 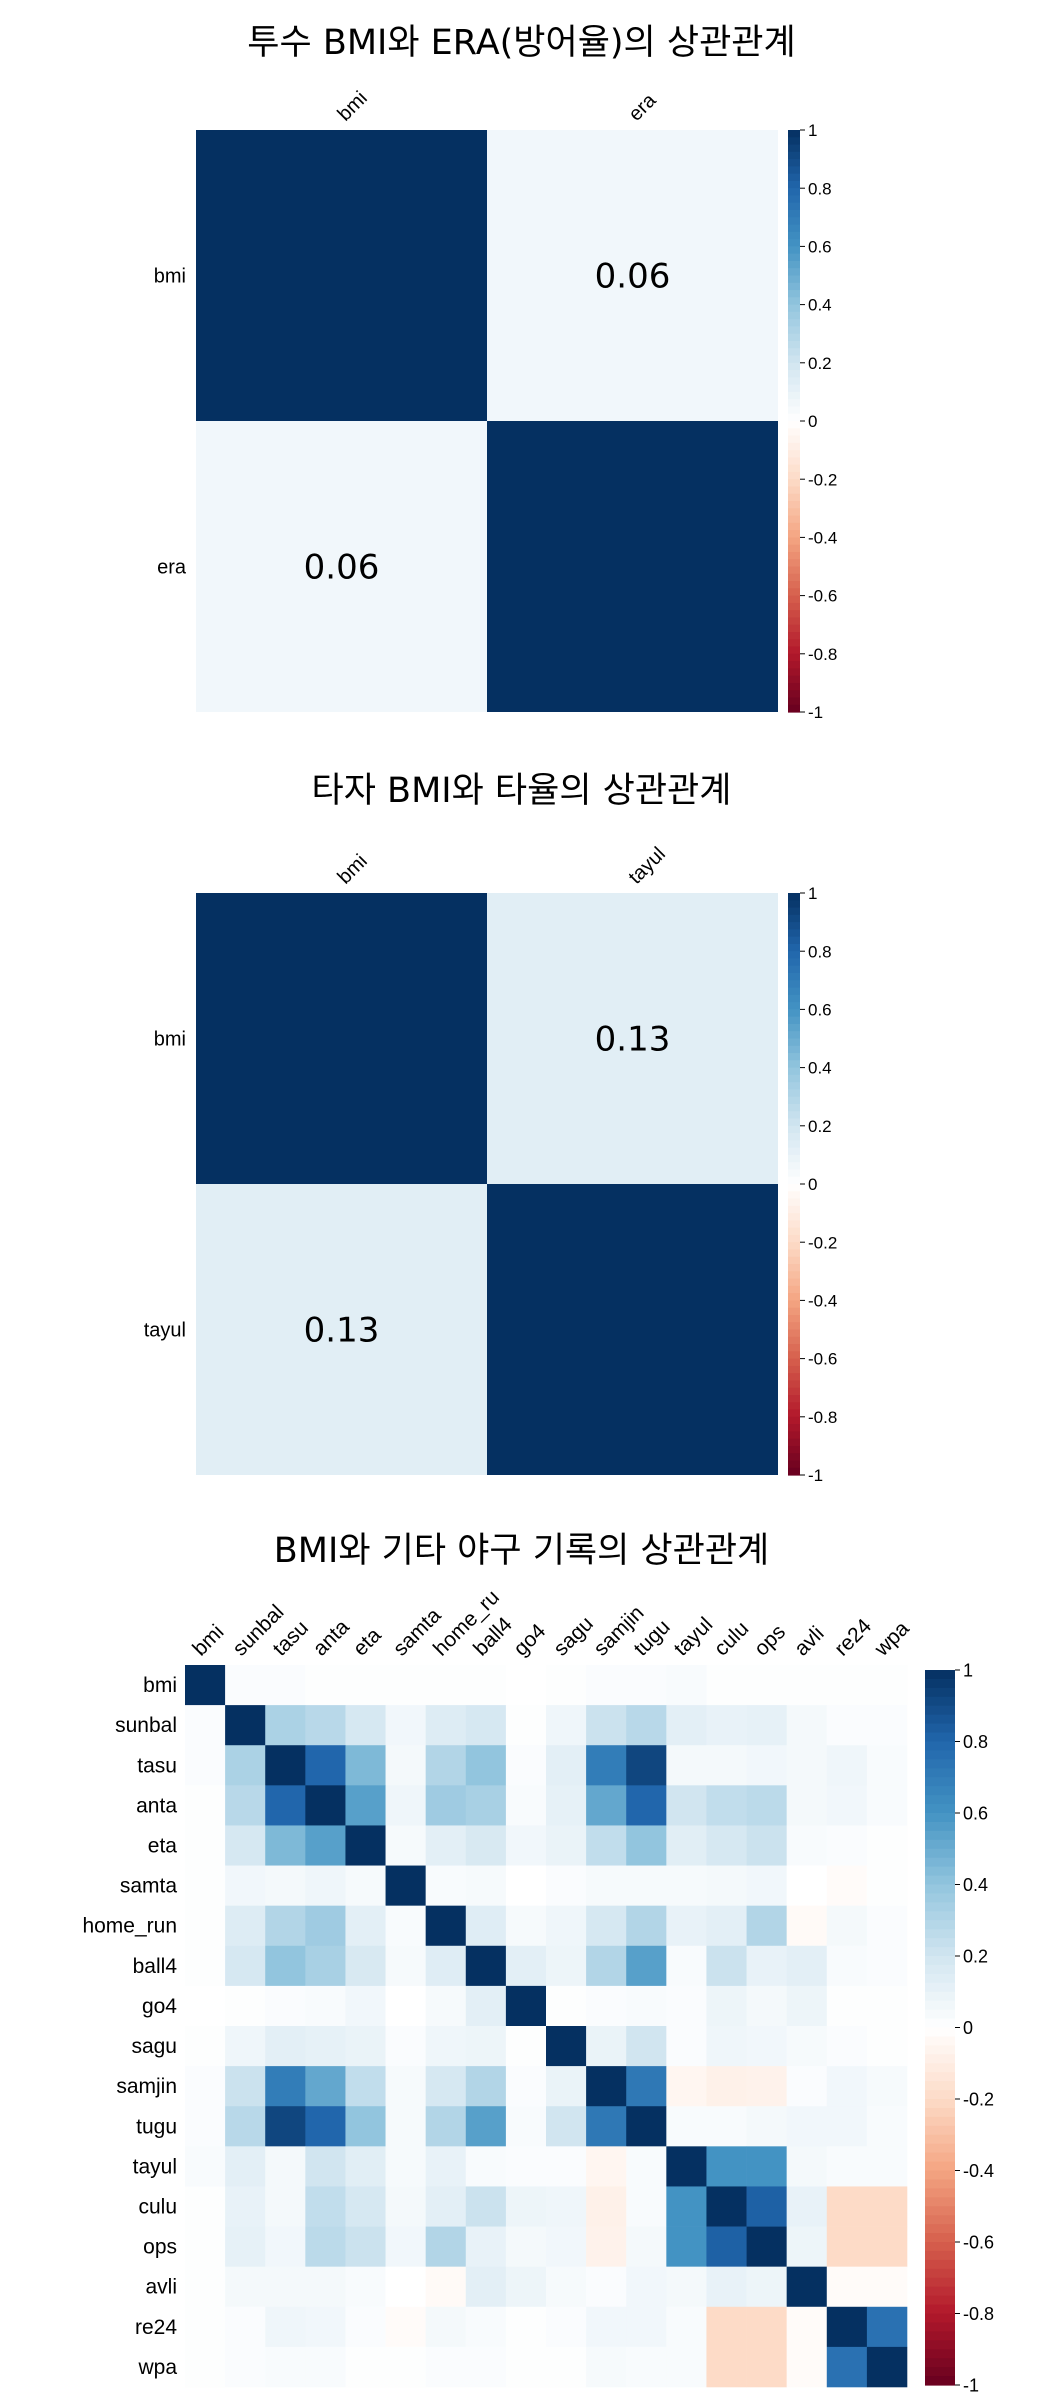 What do you see at coordinates (975, 1742) in the screenshot?
I see `colorbar-tick-label: 0.8` at bounding box center [975, 1742].